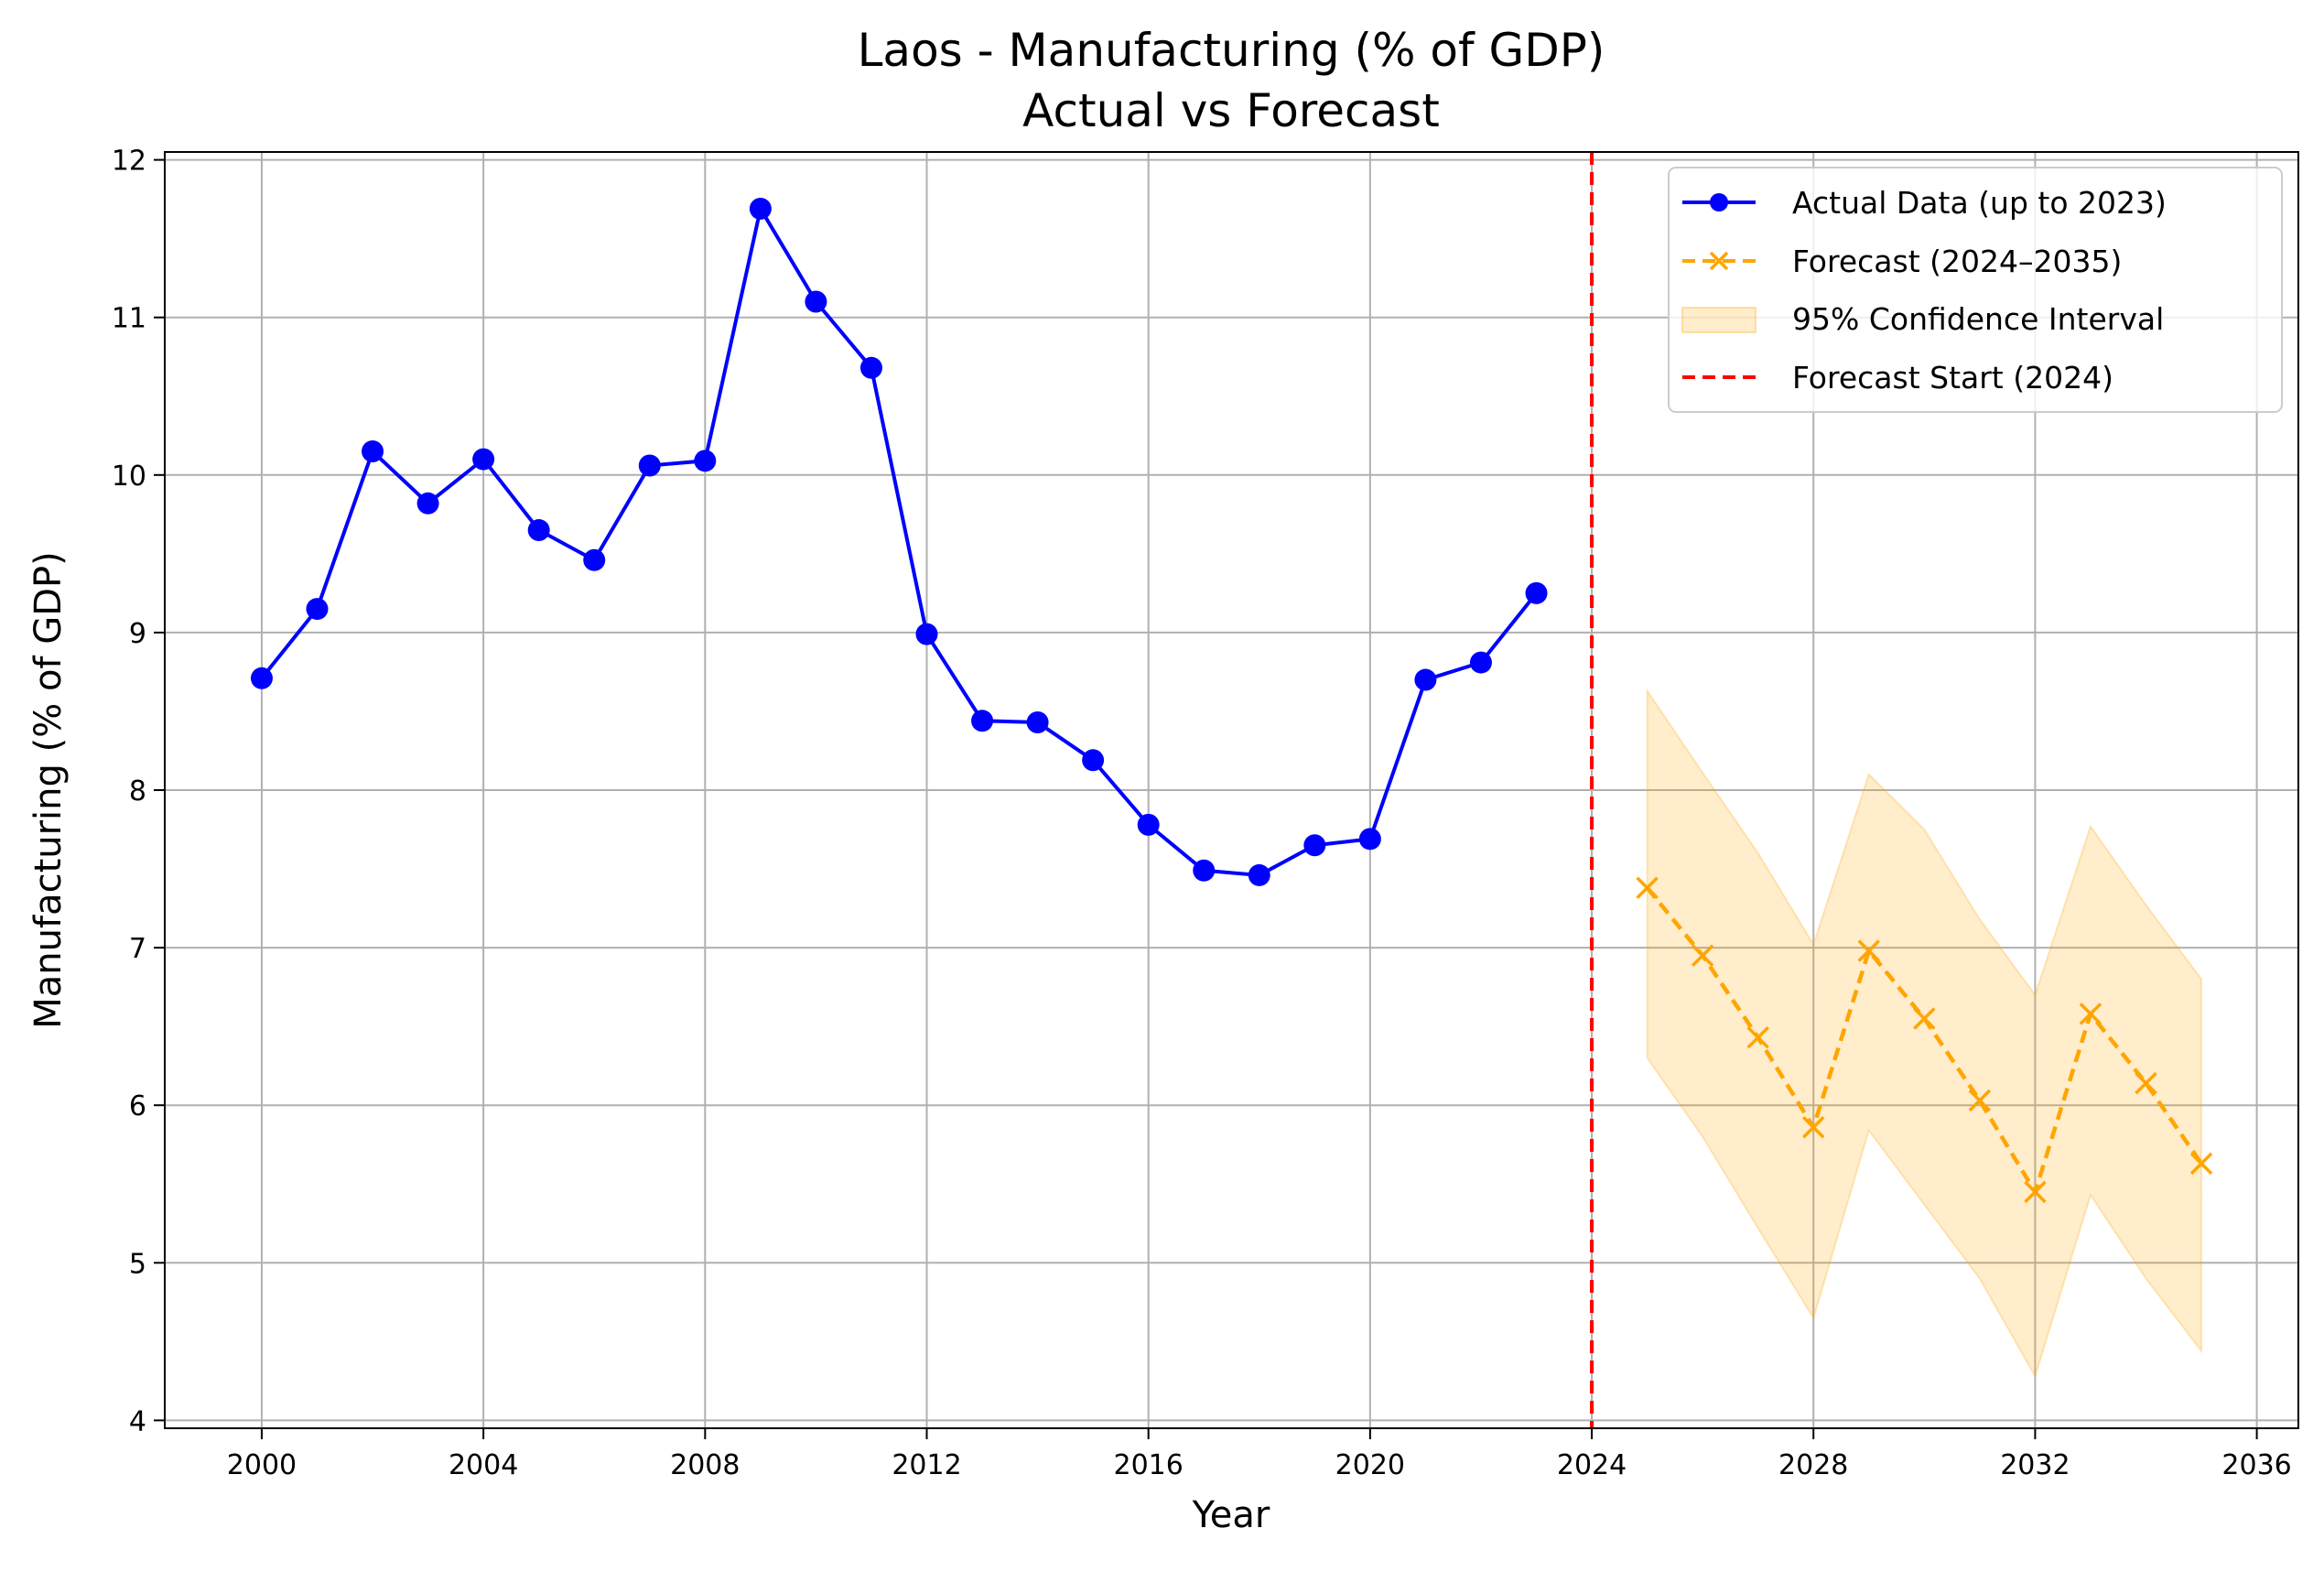 Image resolution: width=2324 pixels, height=1572 pixels. I want to click on legend-actual-label: Actual Data (up to 2023), so click(1979, 203).